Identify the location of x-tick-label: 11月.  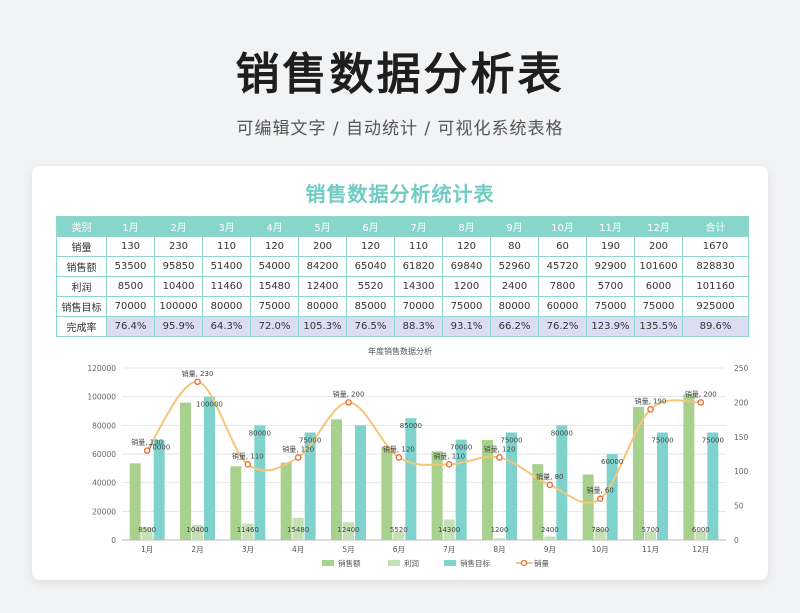
(650, 549).